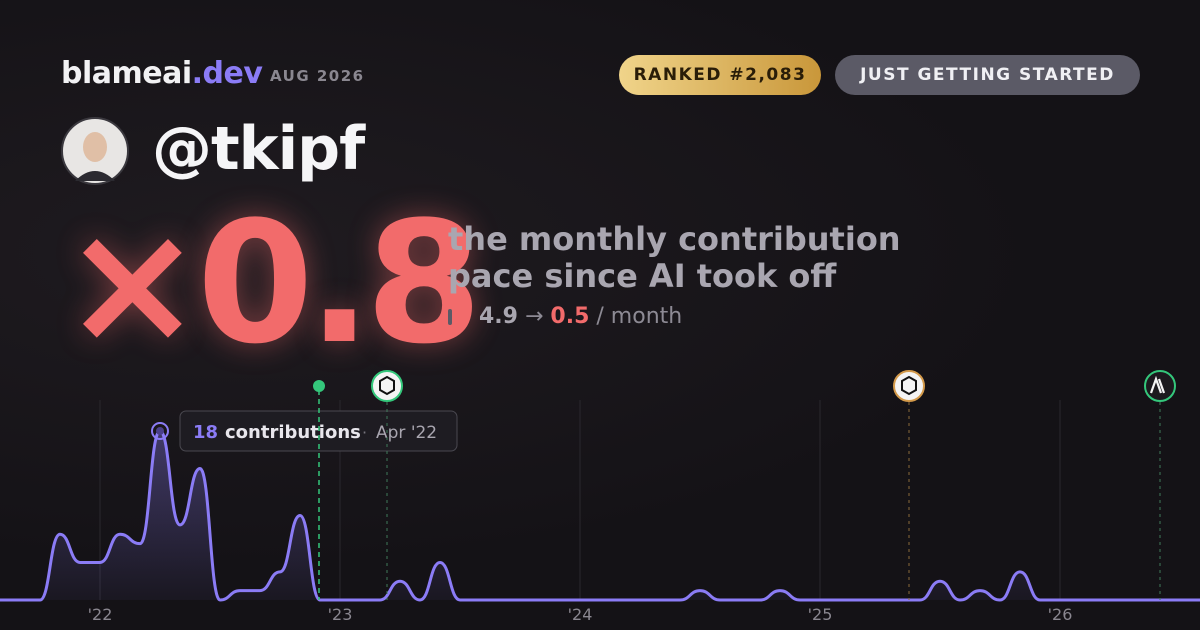  Describe the element at coordinates (720, 75) in the screenshot. I see `rank-badge: RANKED #2,083` at that location.